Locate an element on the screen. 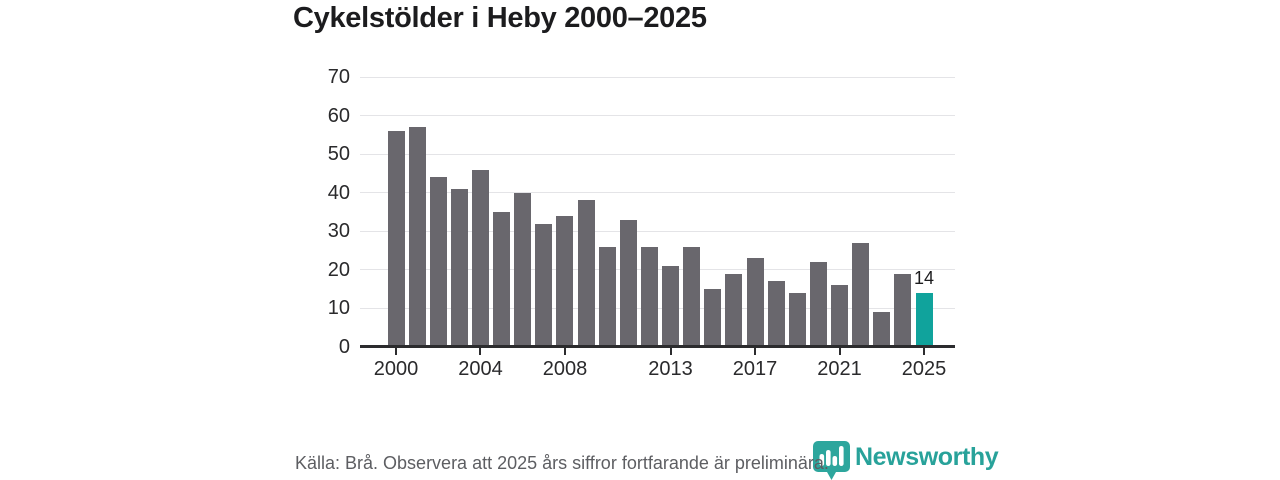  bar-2023 is located at coordinates (882, 329).